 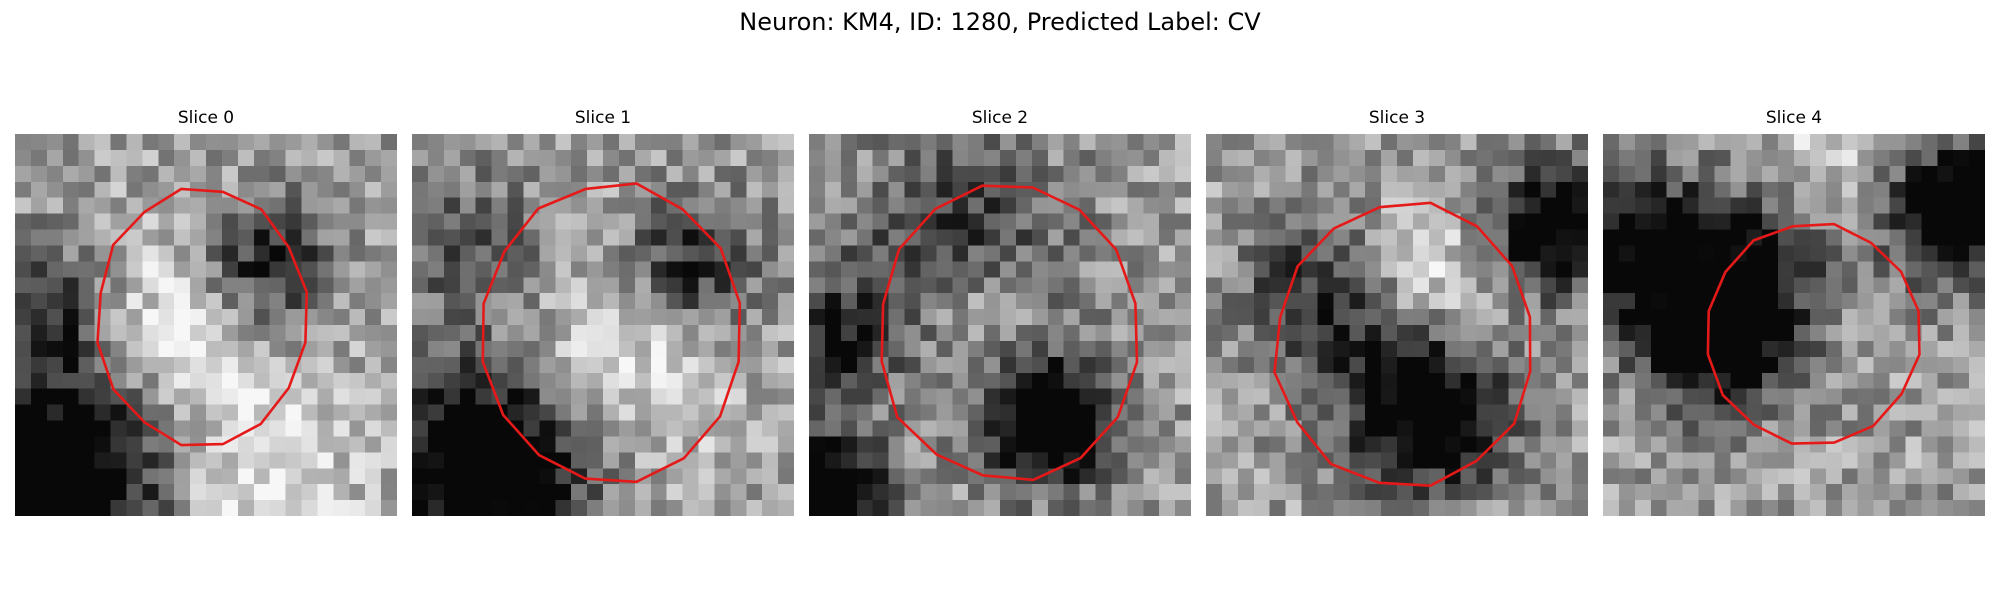 What do you see at coordinates (1397, 118) in the screenshot?
I see `slice-title-3: Slice 3` at bounding box center [1397, 118].